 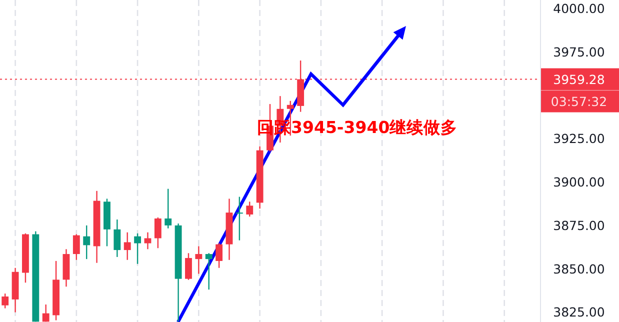 I want to click on y-tick-label: 3900.00, so click(x=579, y=182).